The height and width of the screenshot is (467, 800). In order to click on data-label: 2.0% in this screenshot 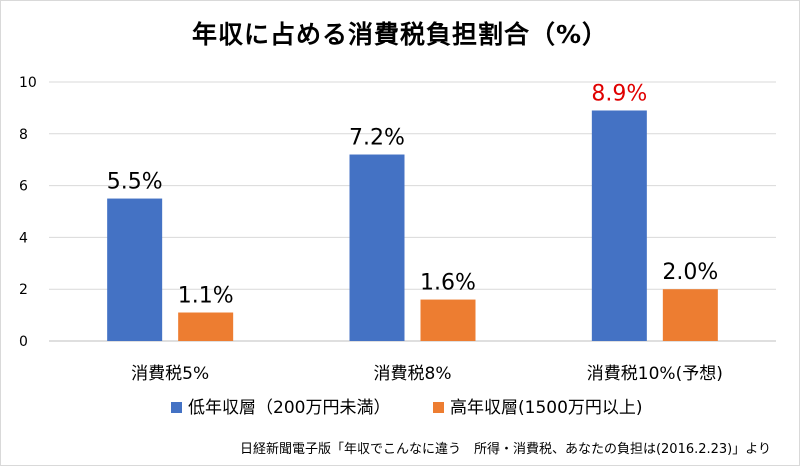, I will do `click(690, 272)`.